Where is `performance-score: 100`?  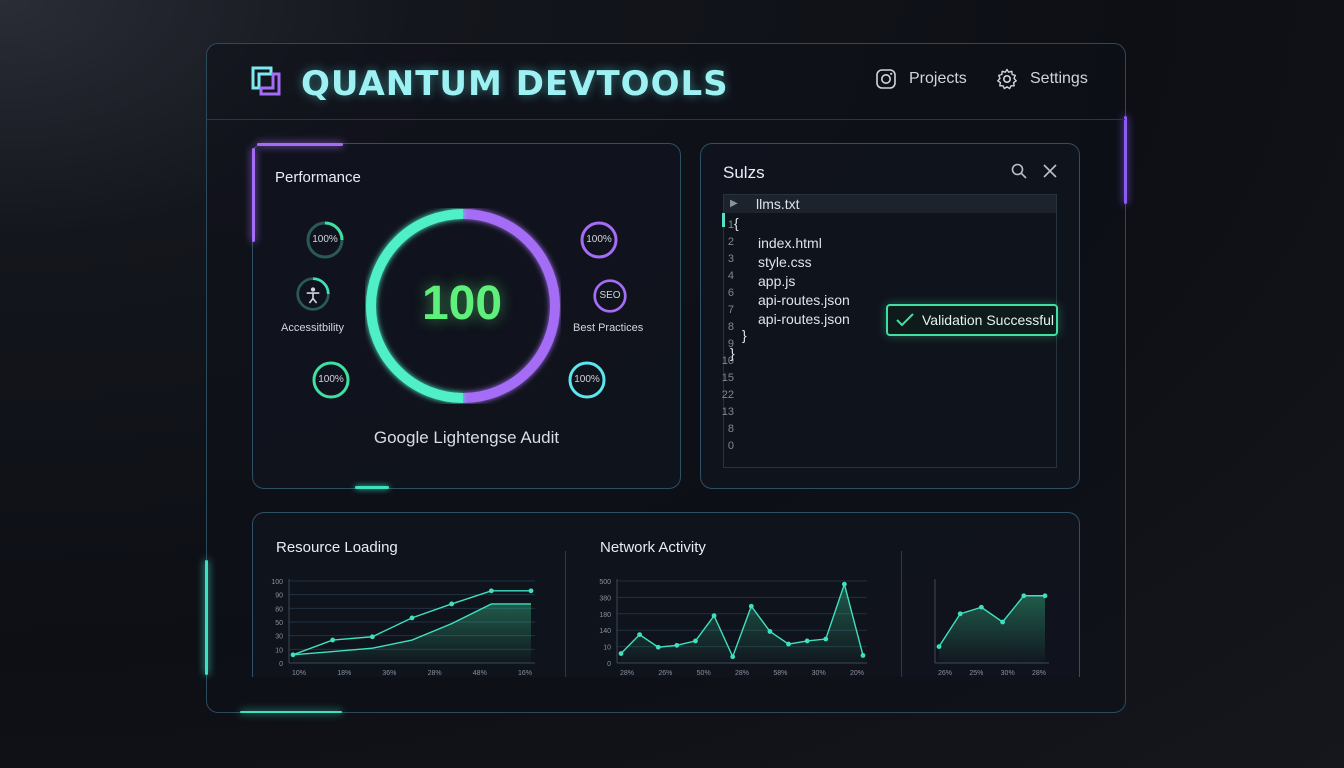
performance-score: 100 is located at coordinates (462, 303).